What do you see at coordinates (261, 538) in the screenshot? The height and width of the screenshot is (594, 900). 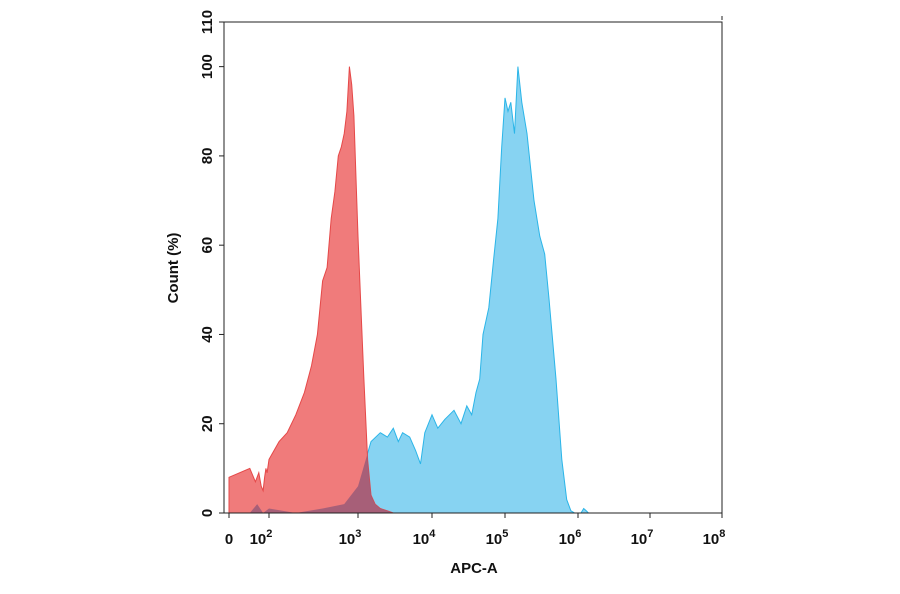 I see `x-tick-label: 10²` at bounding box center [261, 538].